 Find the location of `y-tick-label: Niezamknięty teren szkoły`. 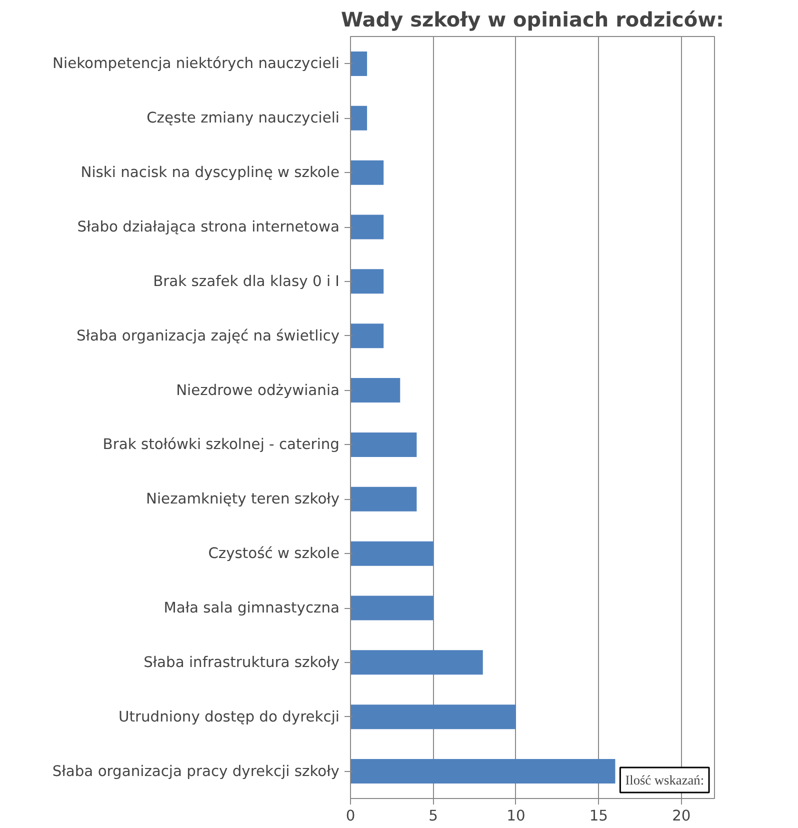

y-tick-label: Niezamknięty teren szkoły is located at coordinates (243, 499).